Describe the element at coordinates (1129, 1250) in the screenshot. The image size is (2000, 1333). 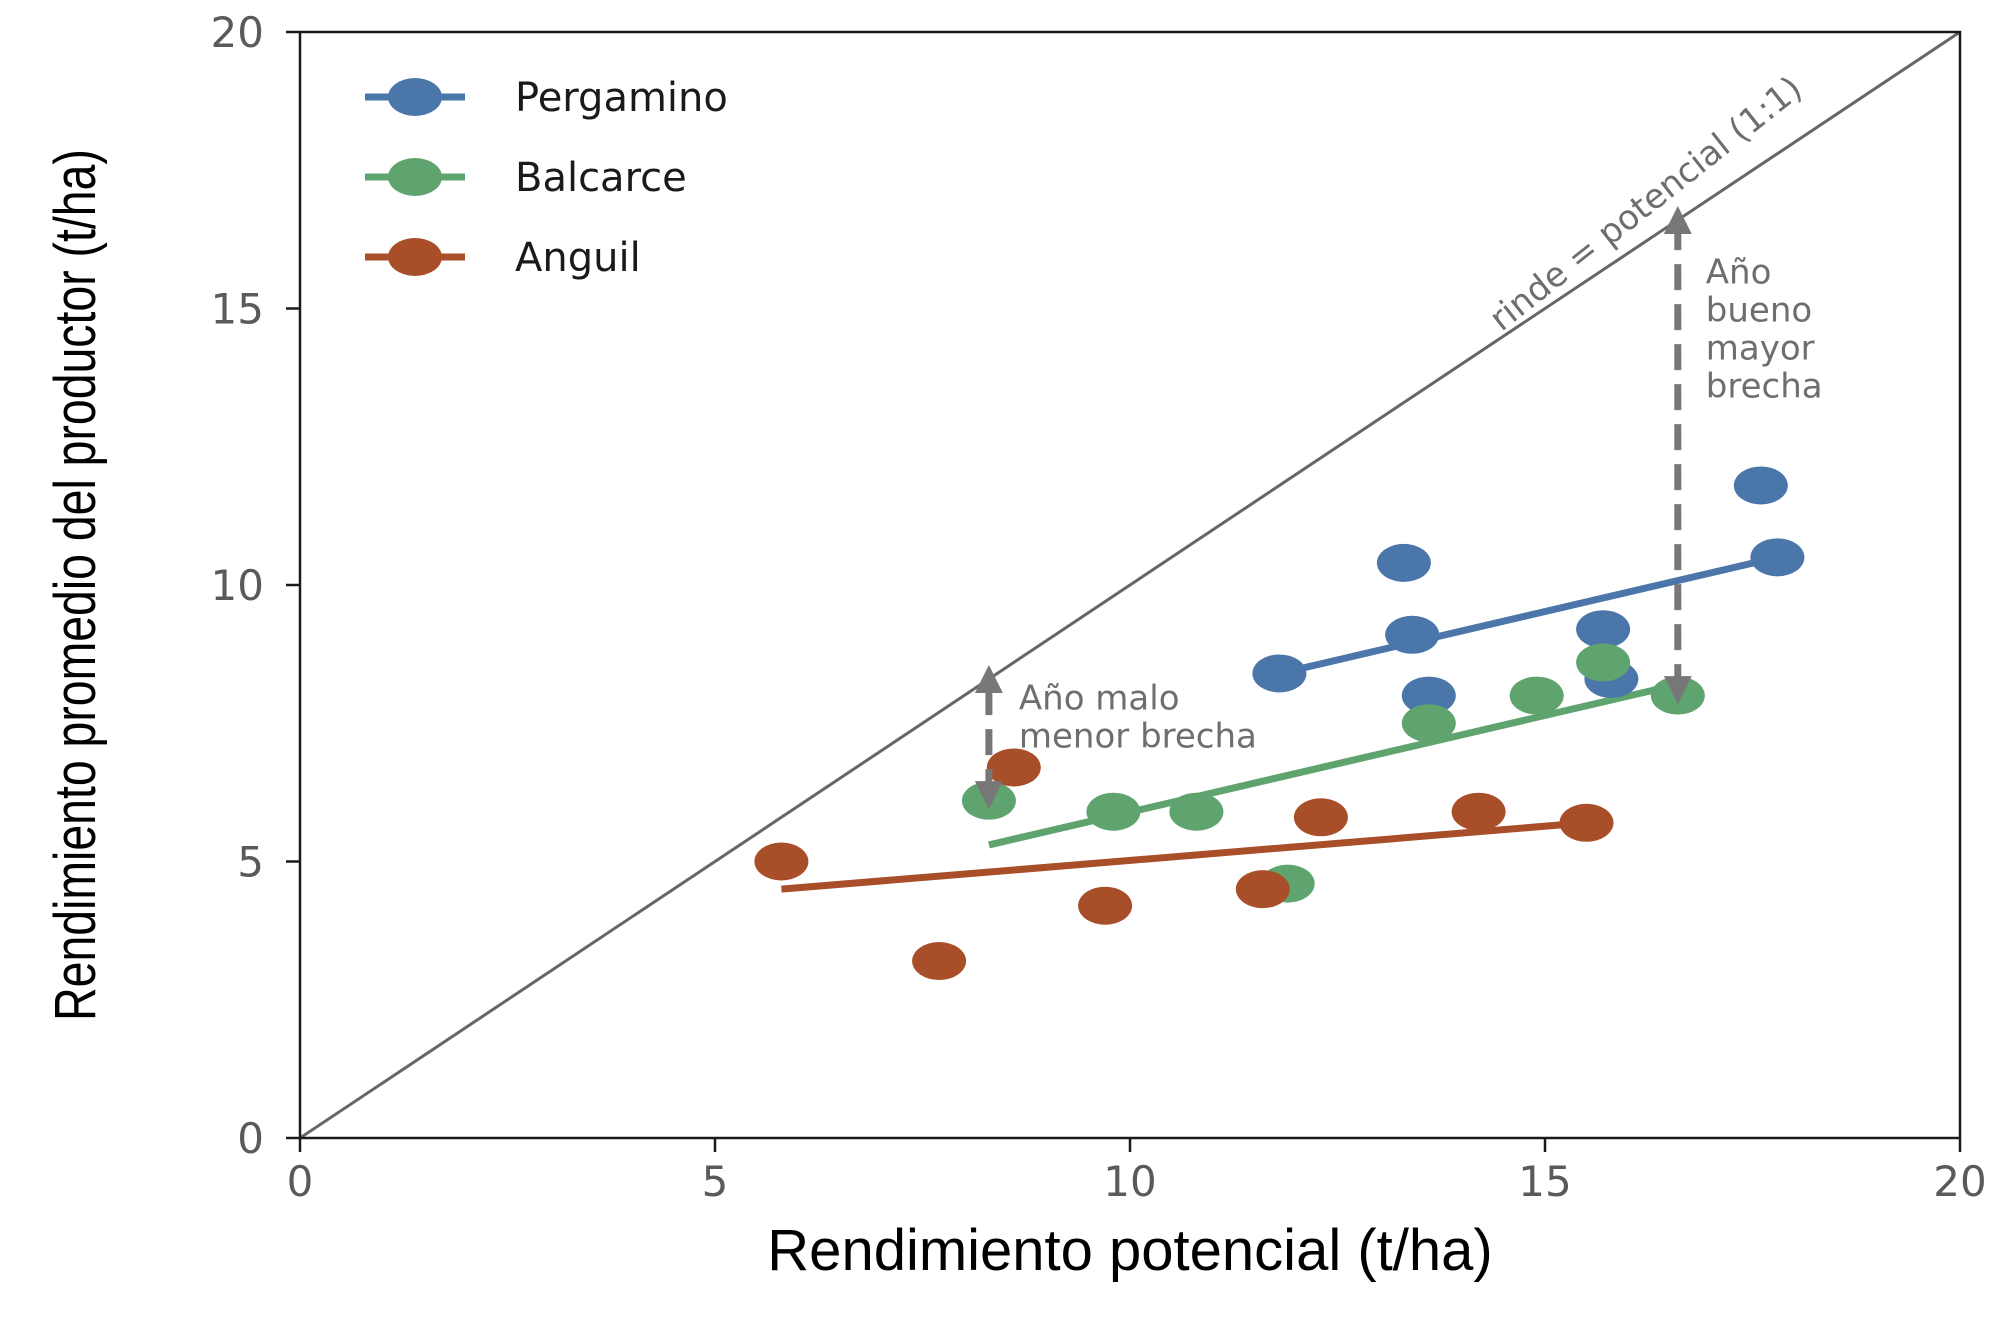
I see `x-axis-title: Rendimiento potencial (t/ha)` at that location.